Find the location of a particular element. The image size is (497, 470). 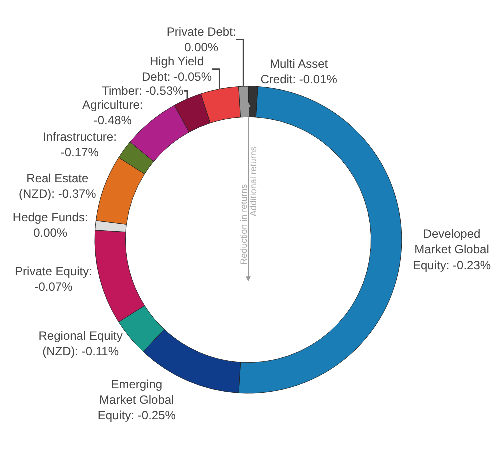

slice-label: Timber: -0.53% is located at coordinates (143, 91).